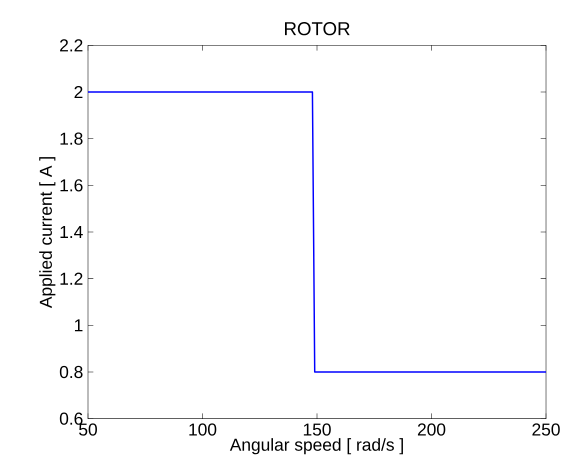  What do you see at coordinates (71, 232) in the screenshot?
I see `y-tick-label: 1.4` at bounding box center [71, 232].